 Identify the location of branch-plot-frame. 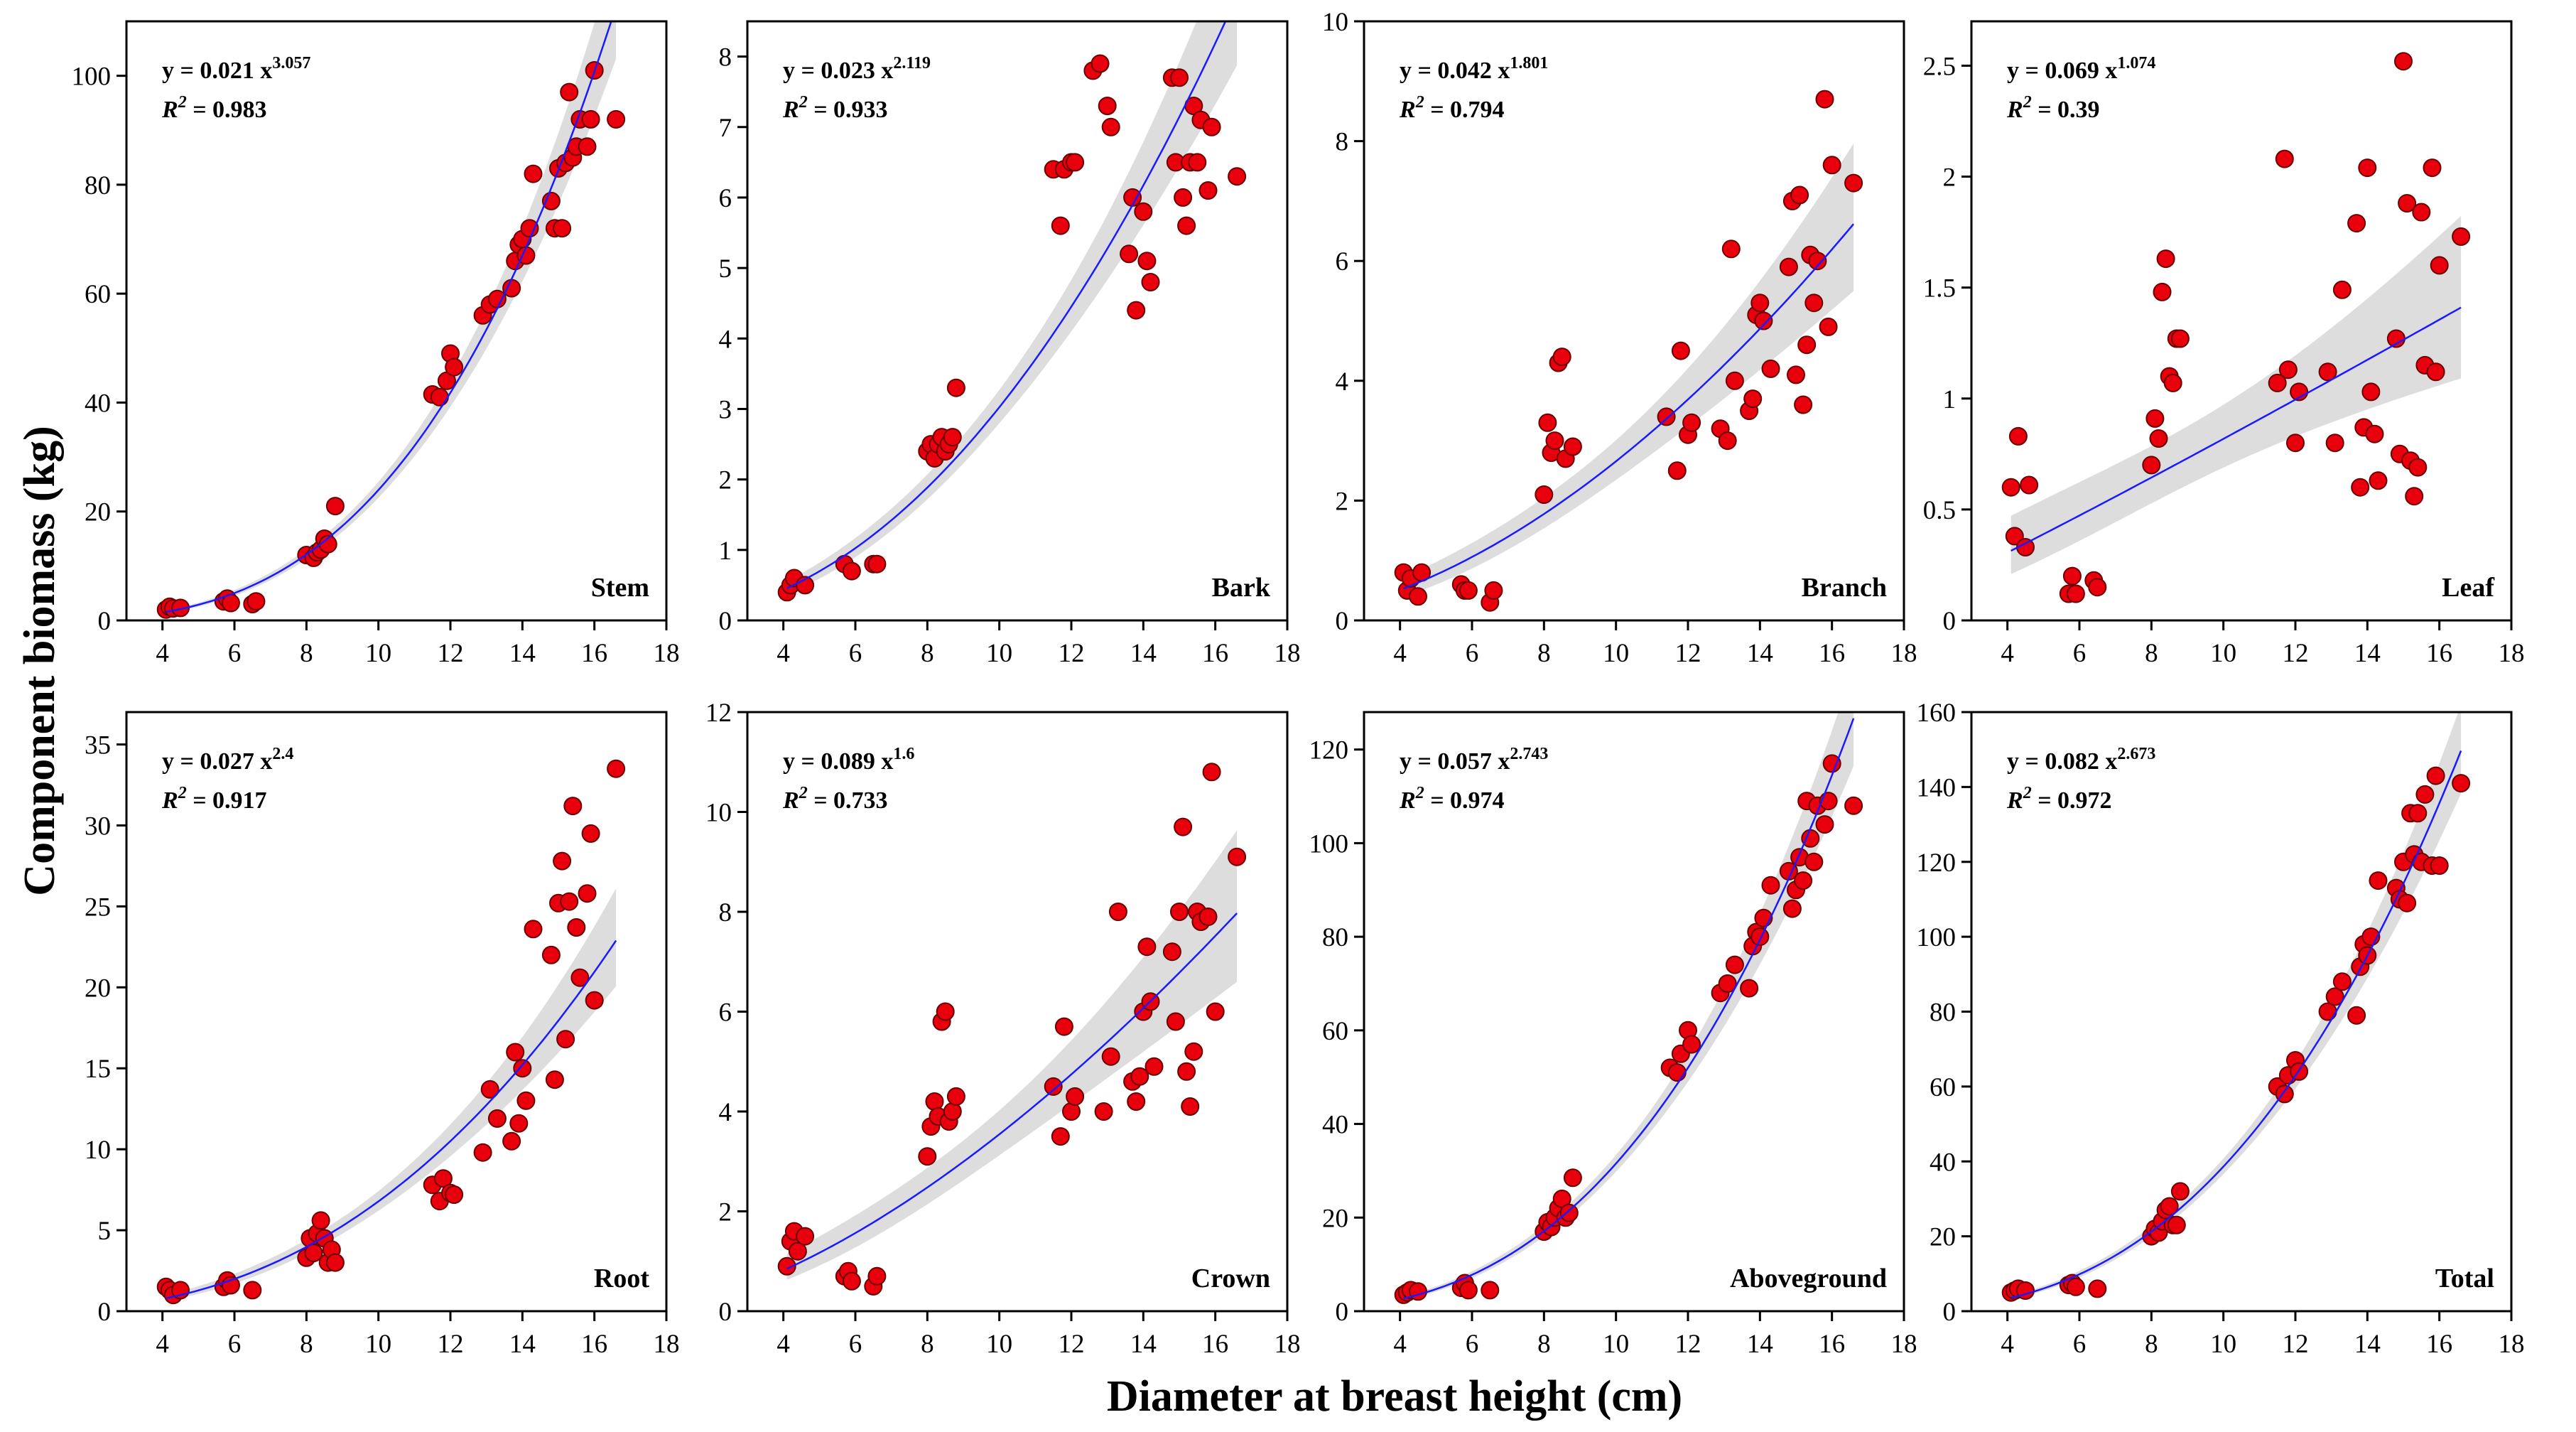
(1634, 321).